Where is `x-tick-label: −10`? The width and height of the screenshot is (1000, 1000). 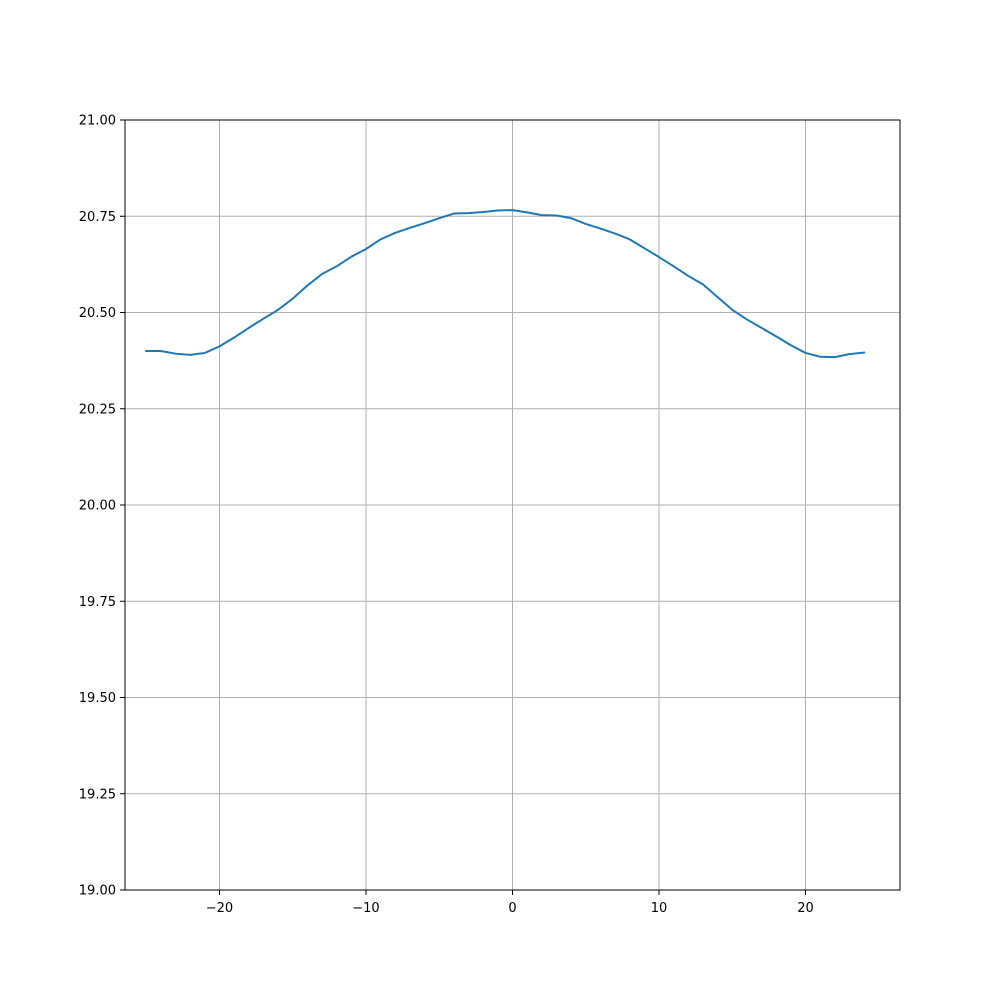 x-tick-label: −10 is located at coordinates (365, 908).